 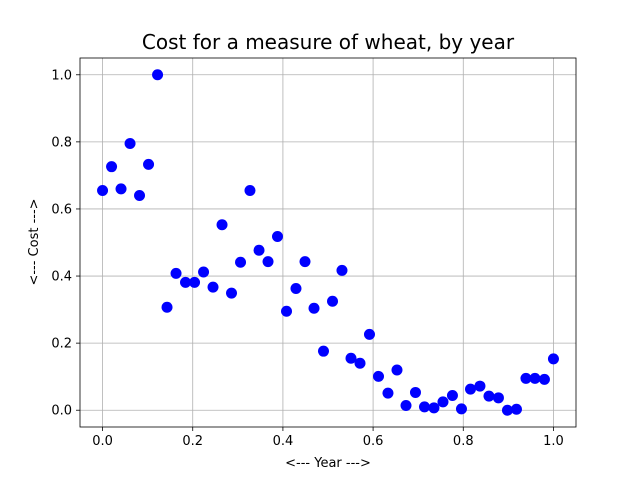 What do you see at coordinates (61, 277) in the screenshot?
I see `y-tick-label: 0.4` at bounding box center [61, 277].